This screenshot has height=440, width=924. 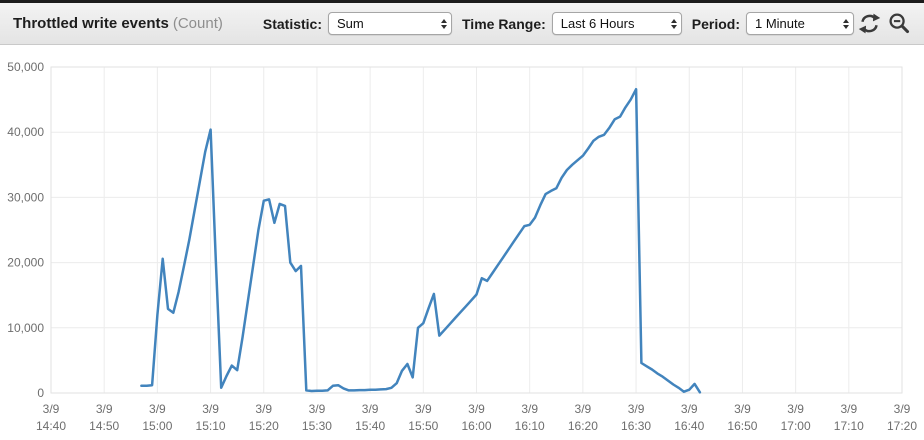 I want to click on x-tick-time: 14:40, so click(x=51, y=426).